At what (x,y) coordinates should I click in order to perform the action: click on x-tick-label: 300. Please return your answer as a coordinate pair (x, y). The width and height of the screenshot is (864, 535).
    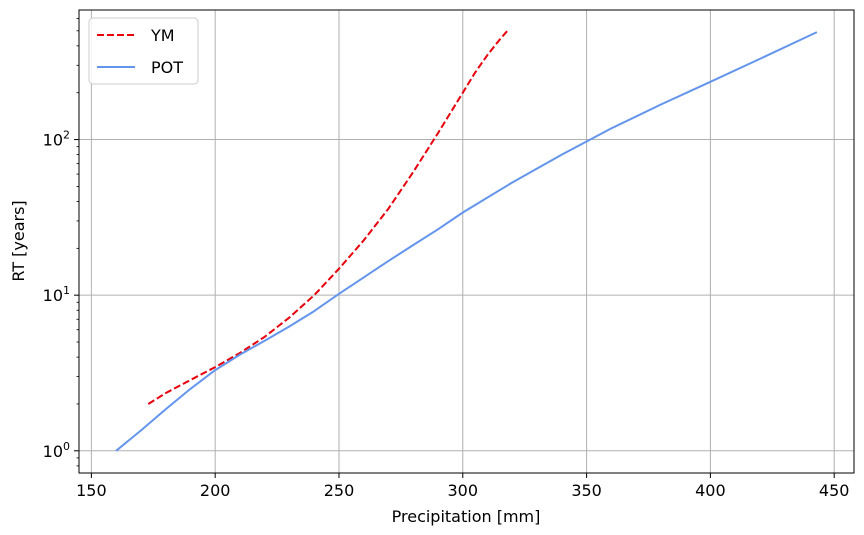
    Looking at the image, I should click on (463, 490).